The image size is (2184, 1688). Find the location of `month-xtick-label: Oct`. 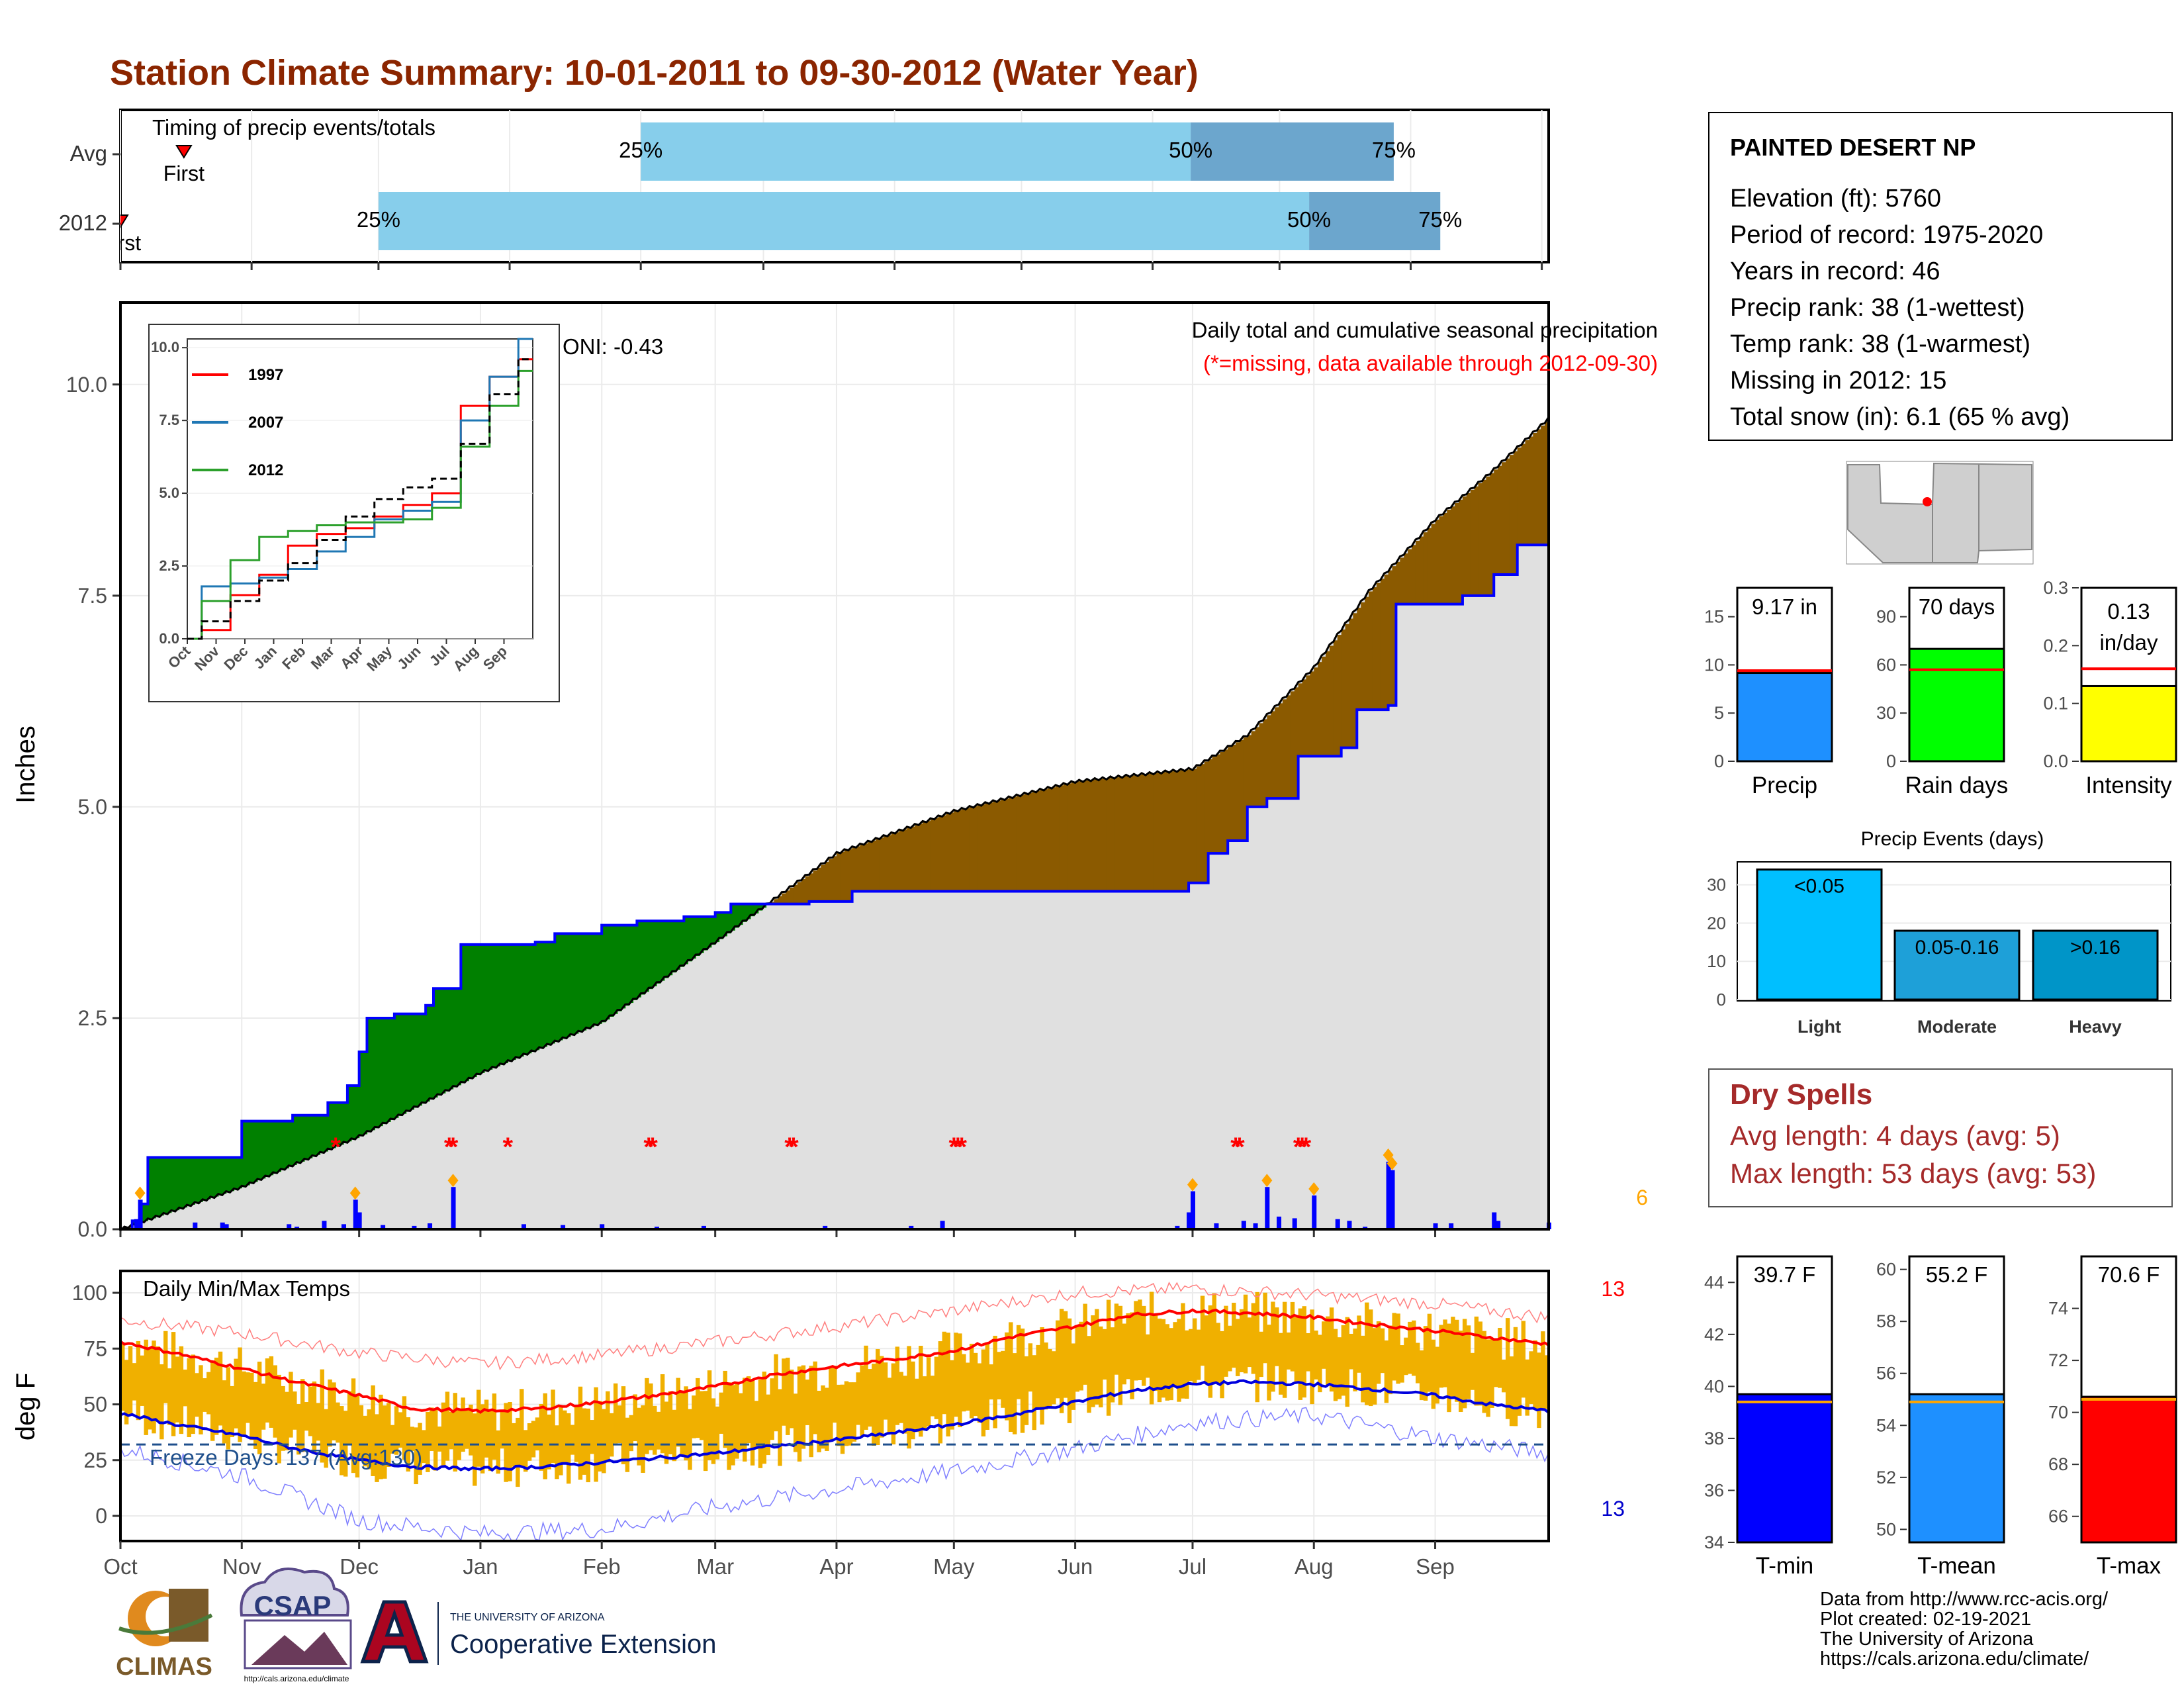

month-xtick-label: Oct is located at coordinates (120, 1566).